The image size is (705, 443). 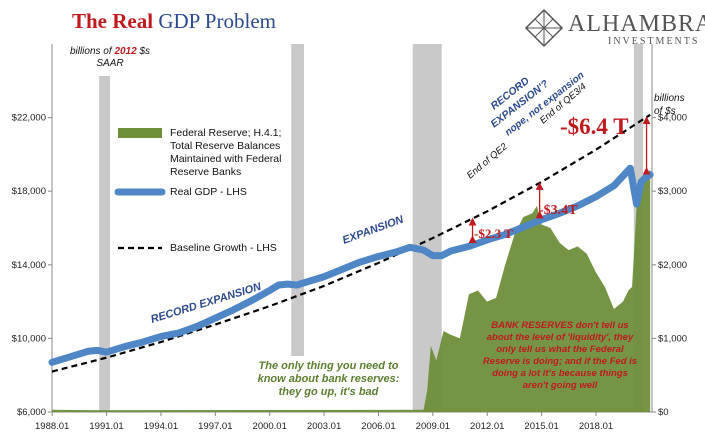 What do you see at coordinates (378, 426) in the screenshot?
I see `x-tick-label: 2006.01` at bounding box center [378, 426].